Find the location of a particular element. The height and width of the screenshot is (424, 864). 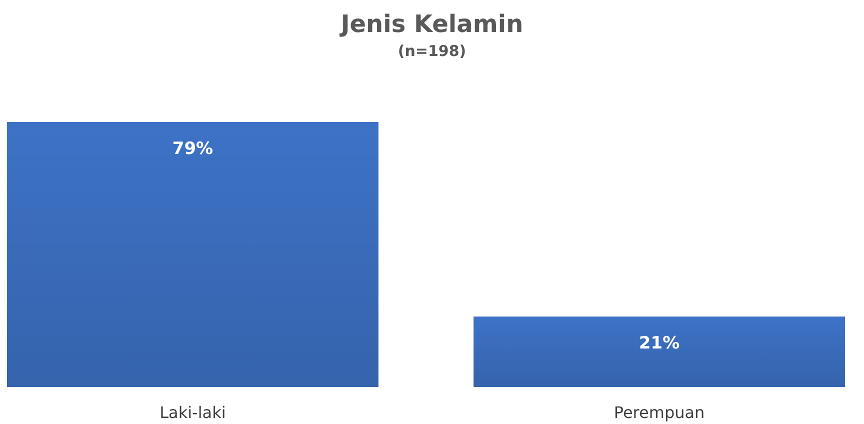

chart-subtitle: (n=198) is located at coordinates (432, 51).